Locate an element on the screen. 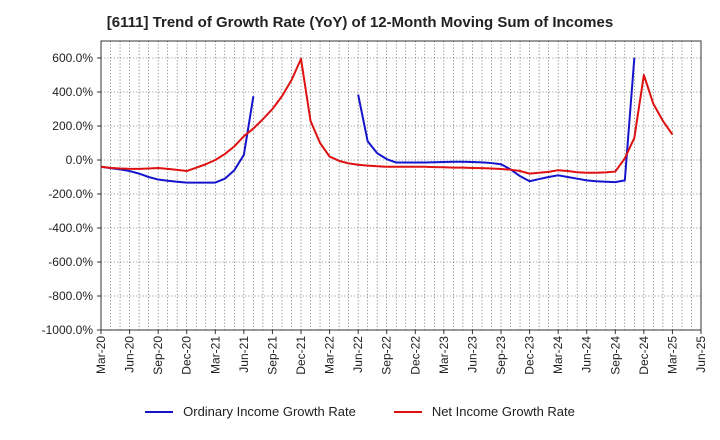 This screenshot has height=440, width=720. x-tick-label: Dec-22 is located at coordinates (415, 355).